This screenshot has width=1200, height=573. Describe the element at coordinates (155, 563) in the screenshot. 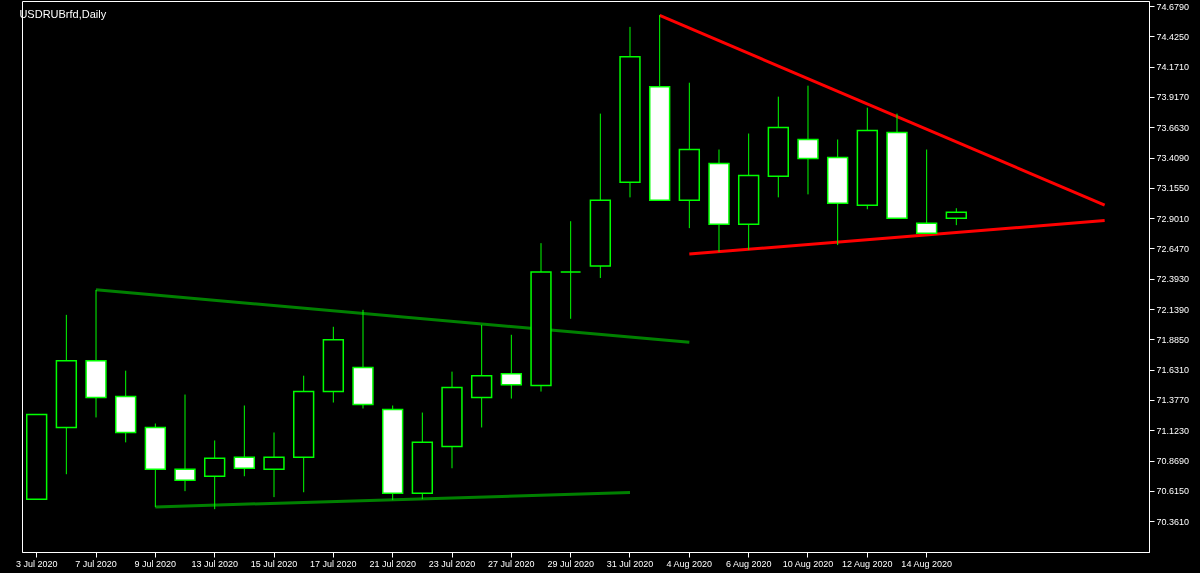

I see `x-tick-label: 9 Jul 2020` at that location.